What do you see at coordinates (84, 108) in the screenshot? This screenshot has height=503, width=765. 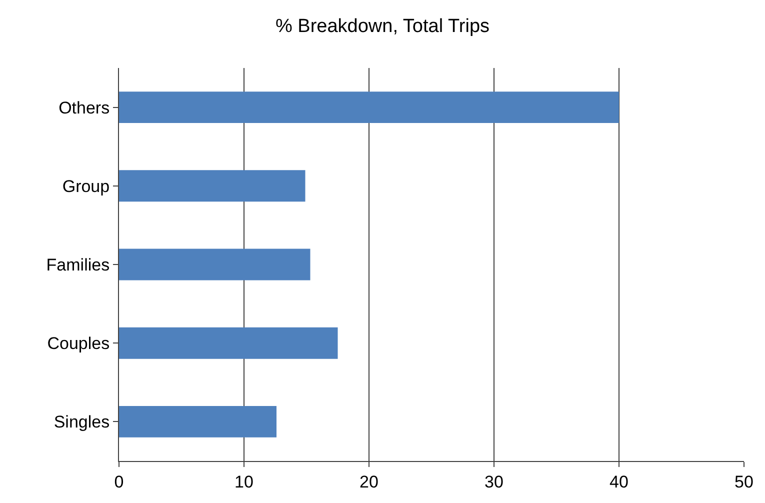 I see `y-tick-label: Others` at bounding box center [84, 108].